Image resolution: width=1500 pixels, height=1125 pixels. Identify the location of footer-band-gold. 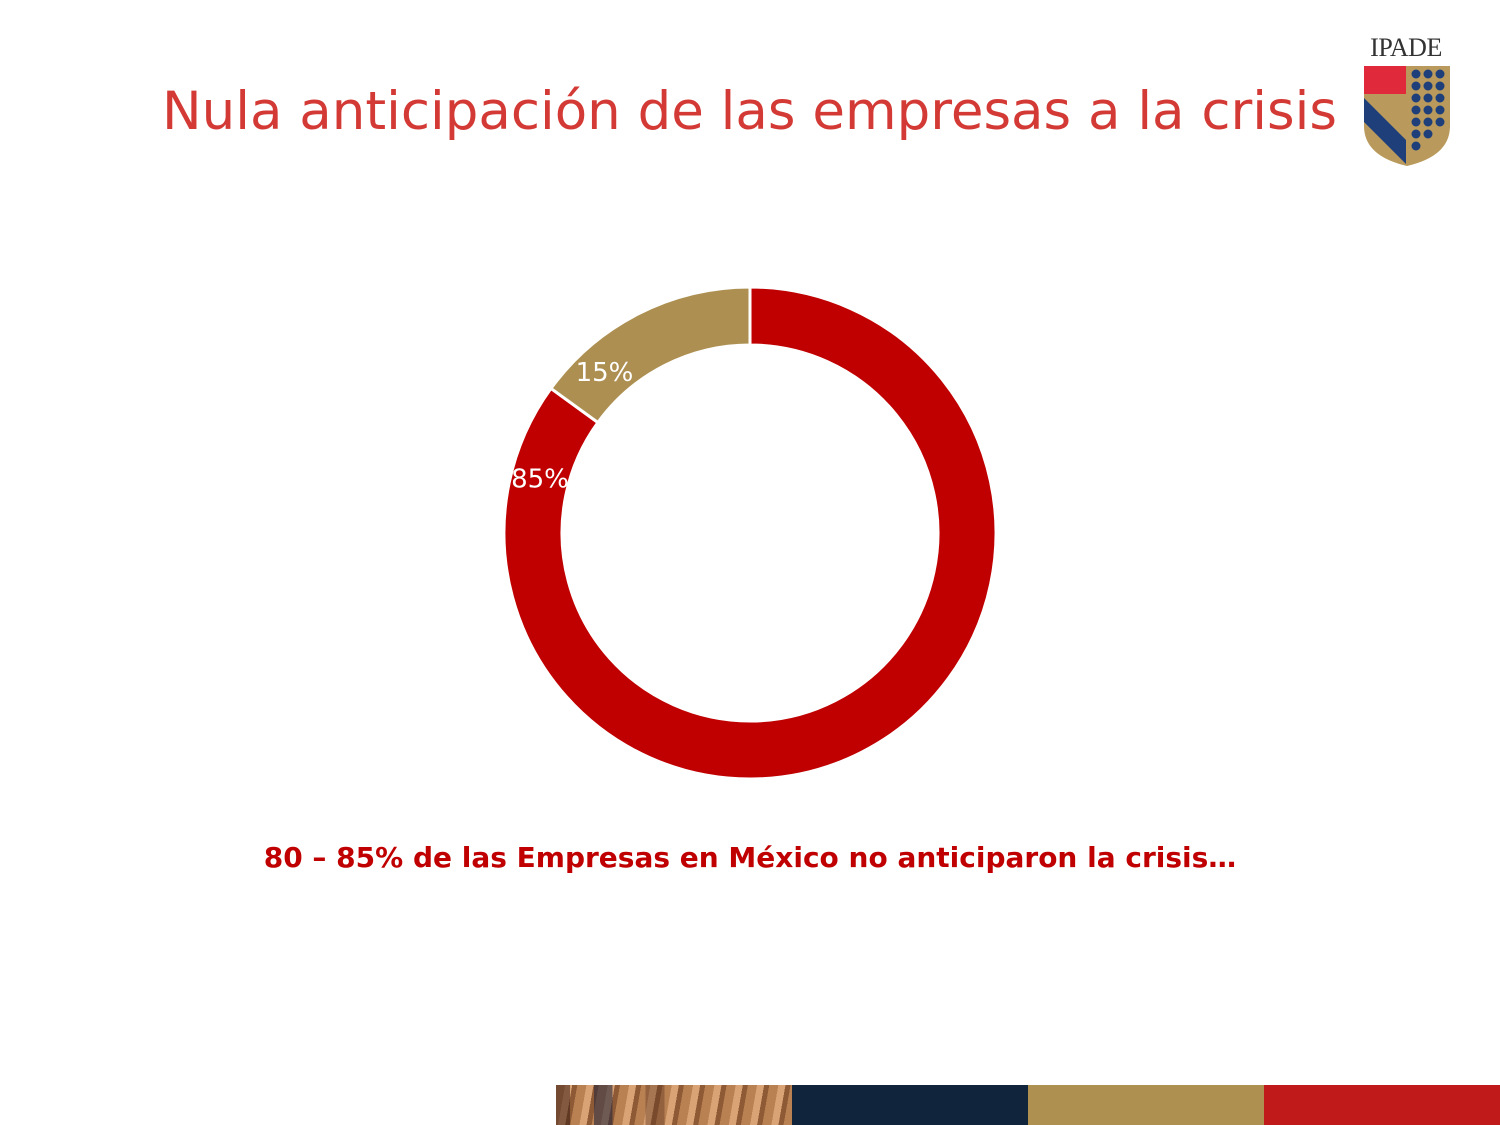
(1146, 1105).